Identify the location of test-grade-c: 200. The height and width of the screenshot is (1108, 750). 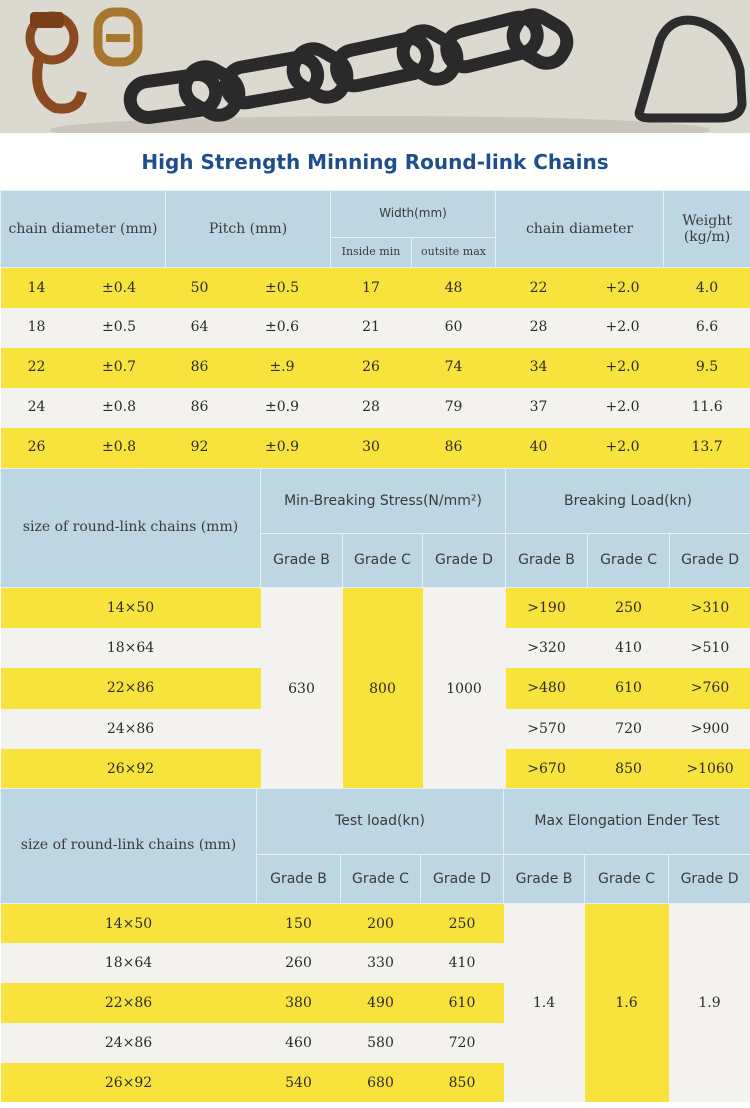
(380, 923).